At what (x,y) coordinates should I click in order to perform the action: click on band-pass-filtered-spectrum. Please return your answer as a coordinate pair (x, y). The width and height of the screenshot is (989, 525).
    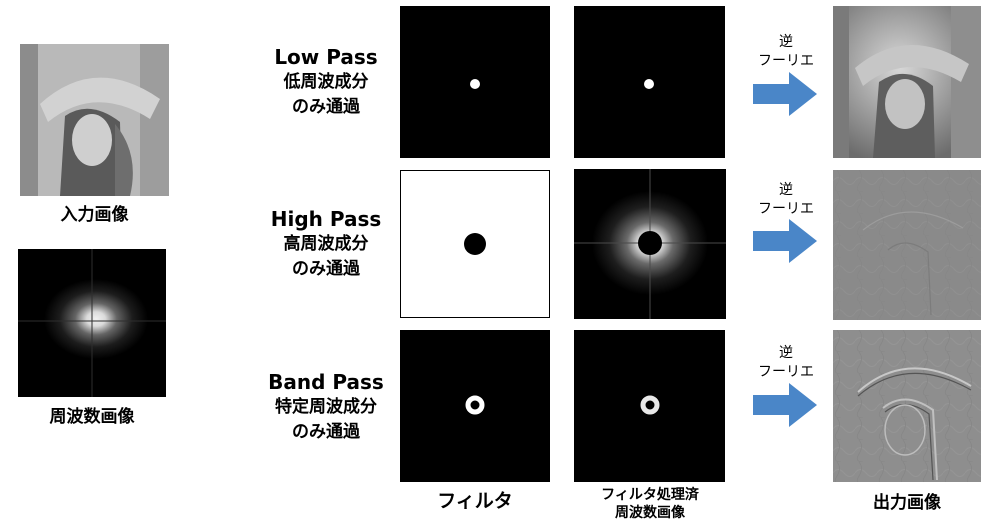
    Looking at the image, I should click on (649, 406).